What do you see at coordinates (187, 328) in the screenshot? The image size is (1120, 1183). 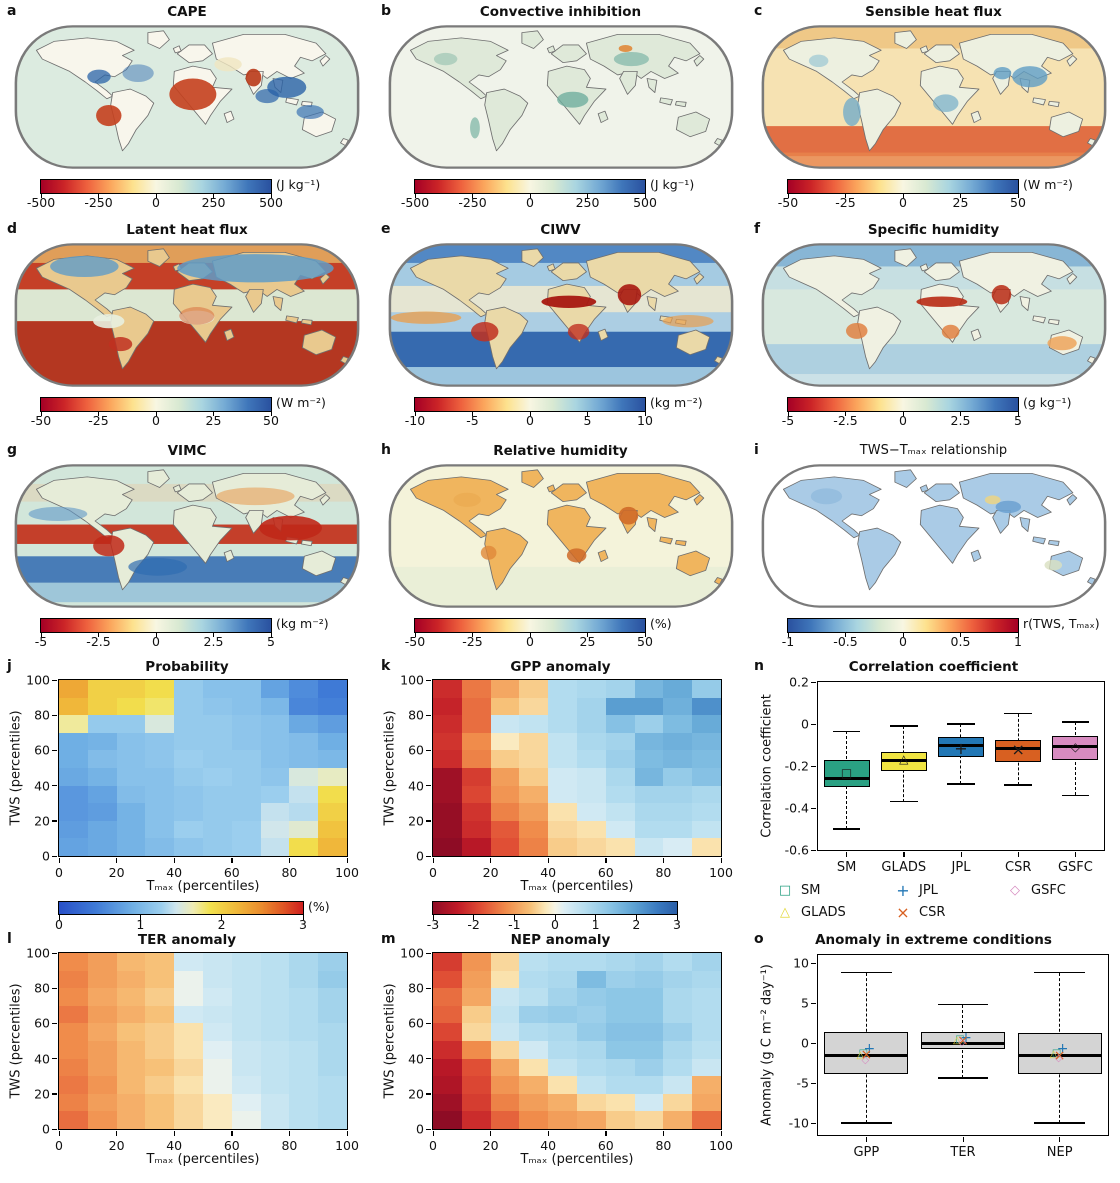 I see `panel-d: d Latent heat flux -50 -25 0 25 50 (W m⁻²)` at bounding box center [187, 328].